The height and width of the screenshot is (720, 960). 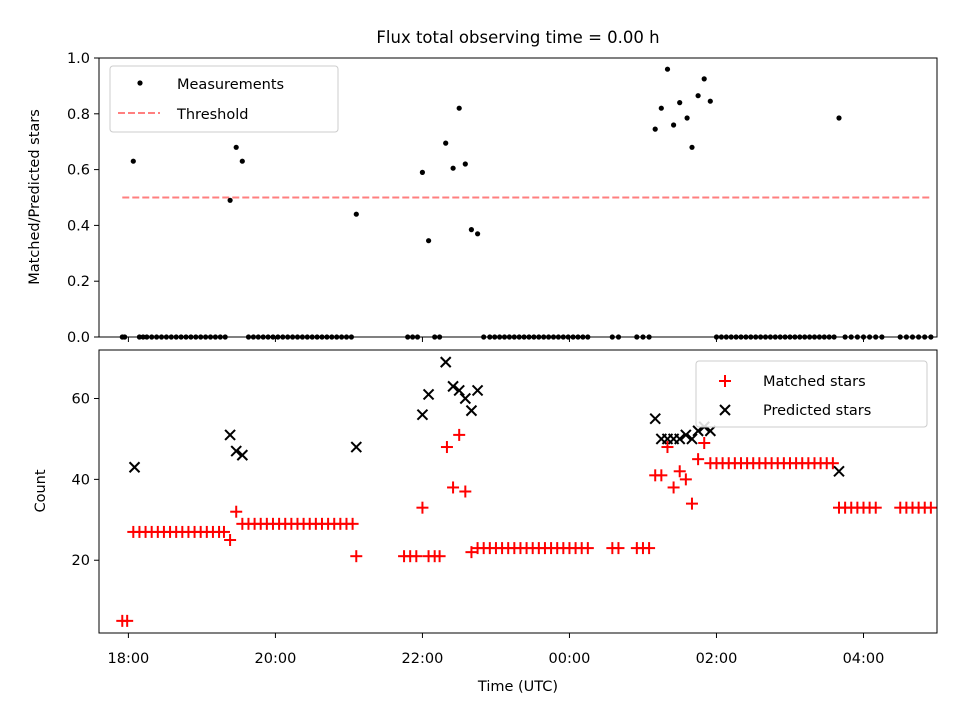 I want to click on top-legend: Measurements Threshold, so click(x=224, y=99).